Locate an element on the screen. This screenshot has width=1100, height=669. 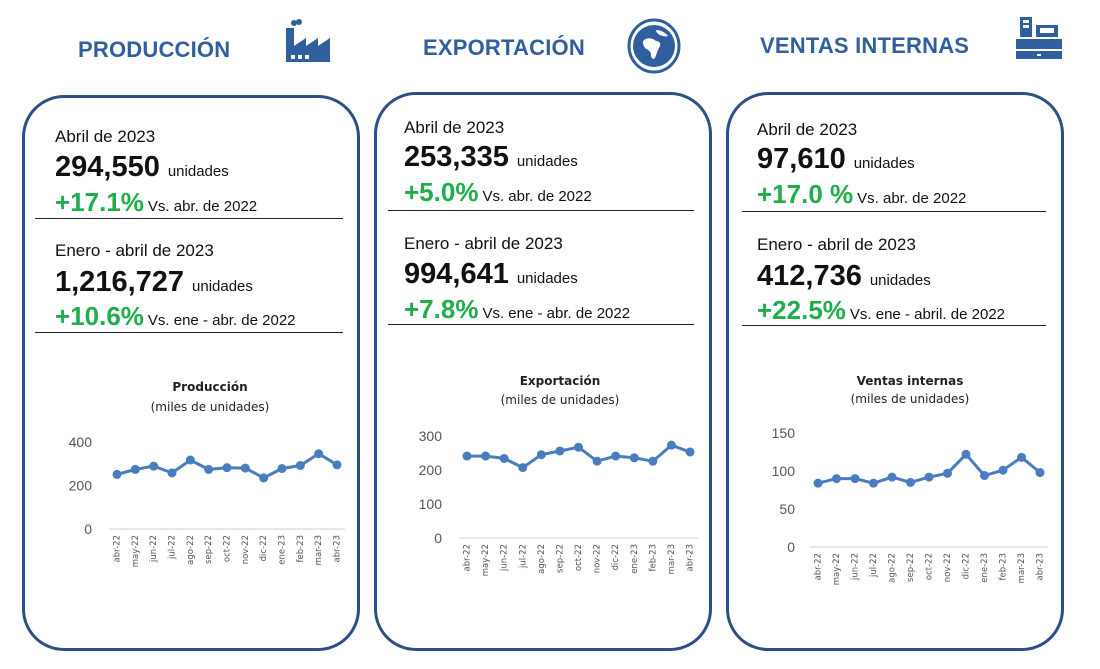
cash-register-icon is located at coordinates (1039, 38).